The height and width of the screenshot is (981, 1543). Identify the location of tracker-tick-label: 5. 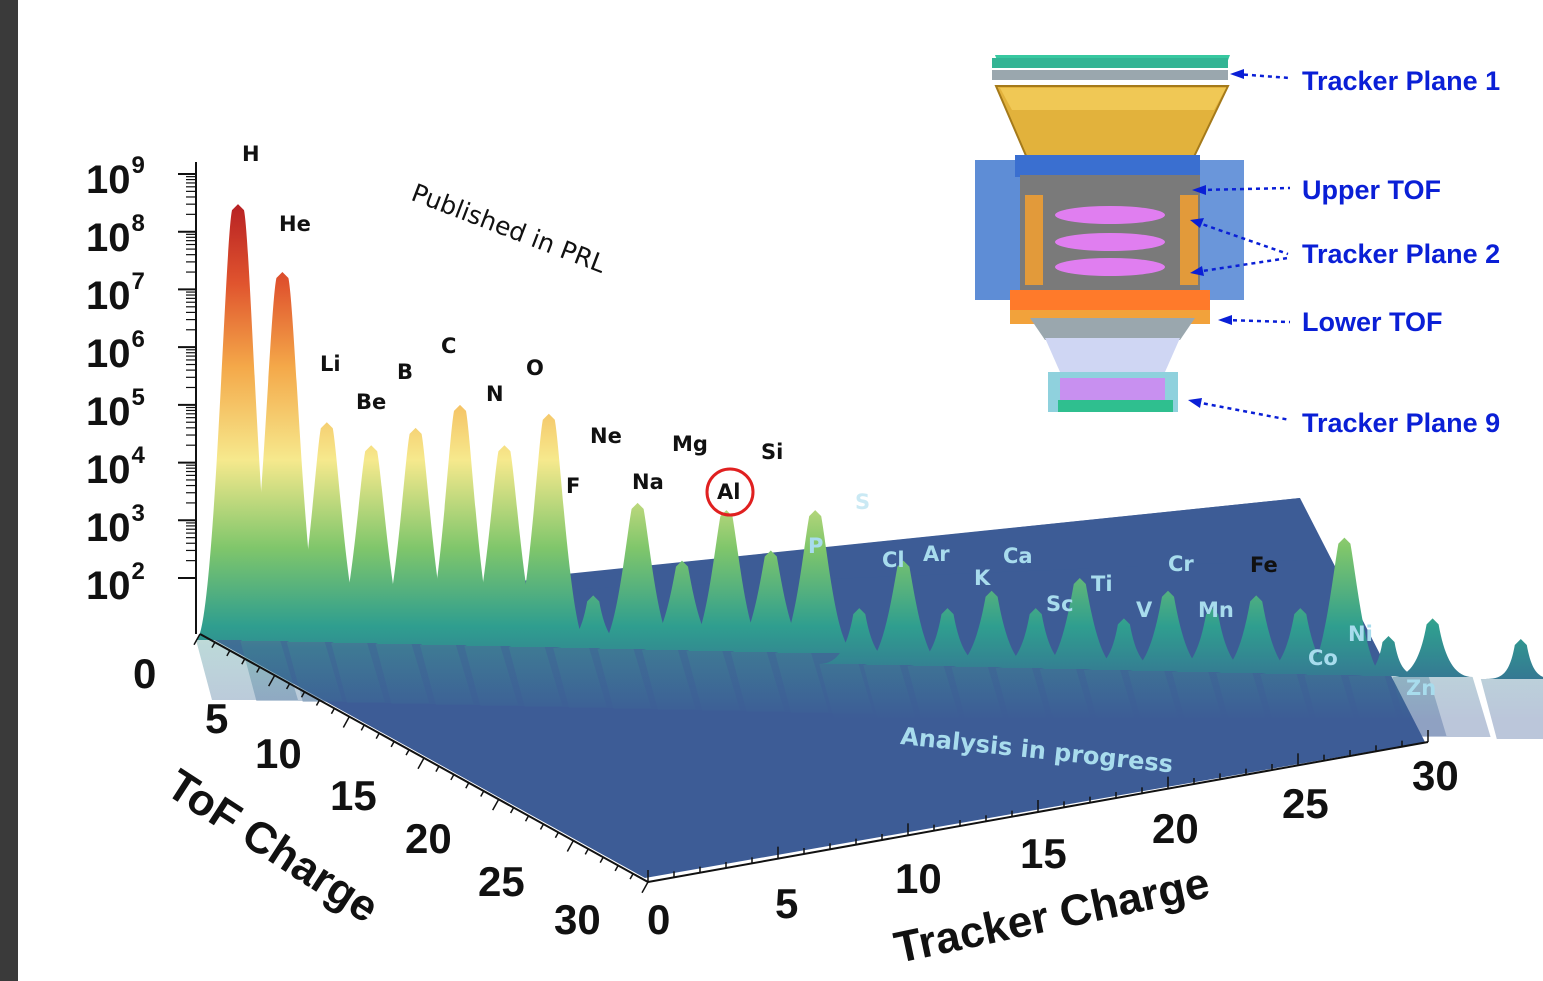
(787, 903).